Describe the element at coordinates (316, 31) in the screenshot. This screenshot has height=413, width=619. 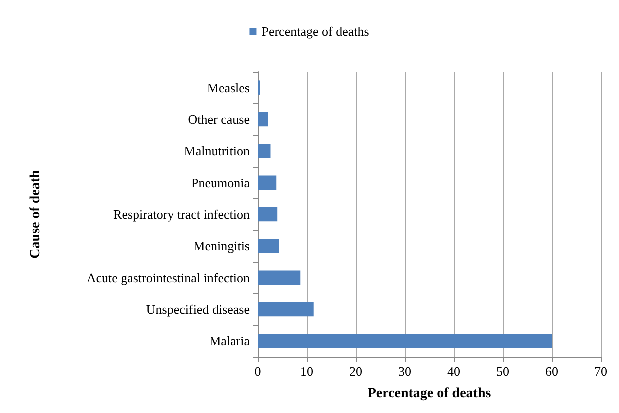
I see `legend-label: Percentage of deaths` at that location.